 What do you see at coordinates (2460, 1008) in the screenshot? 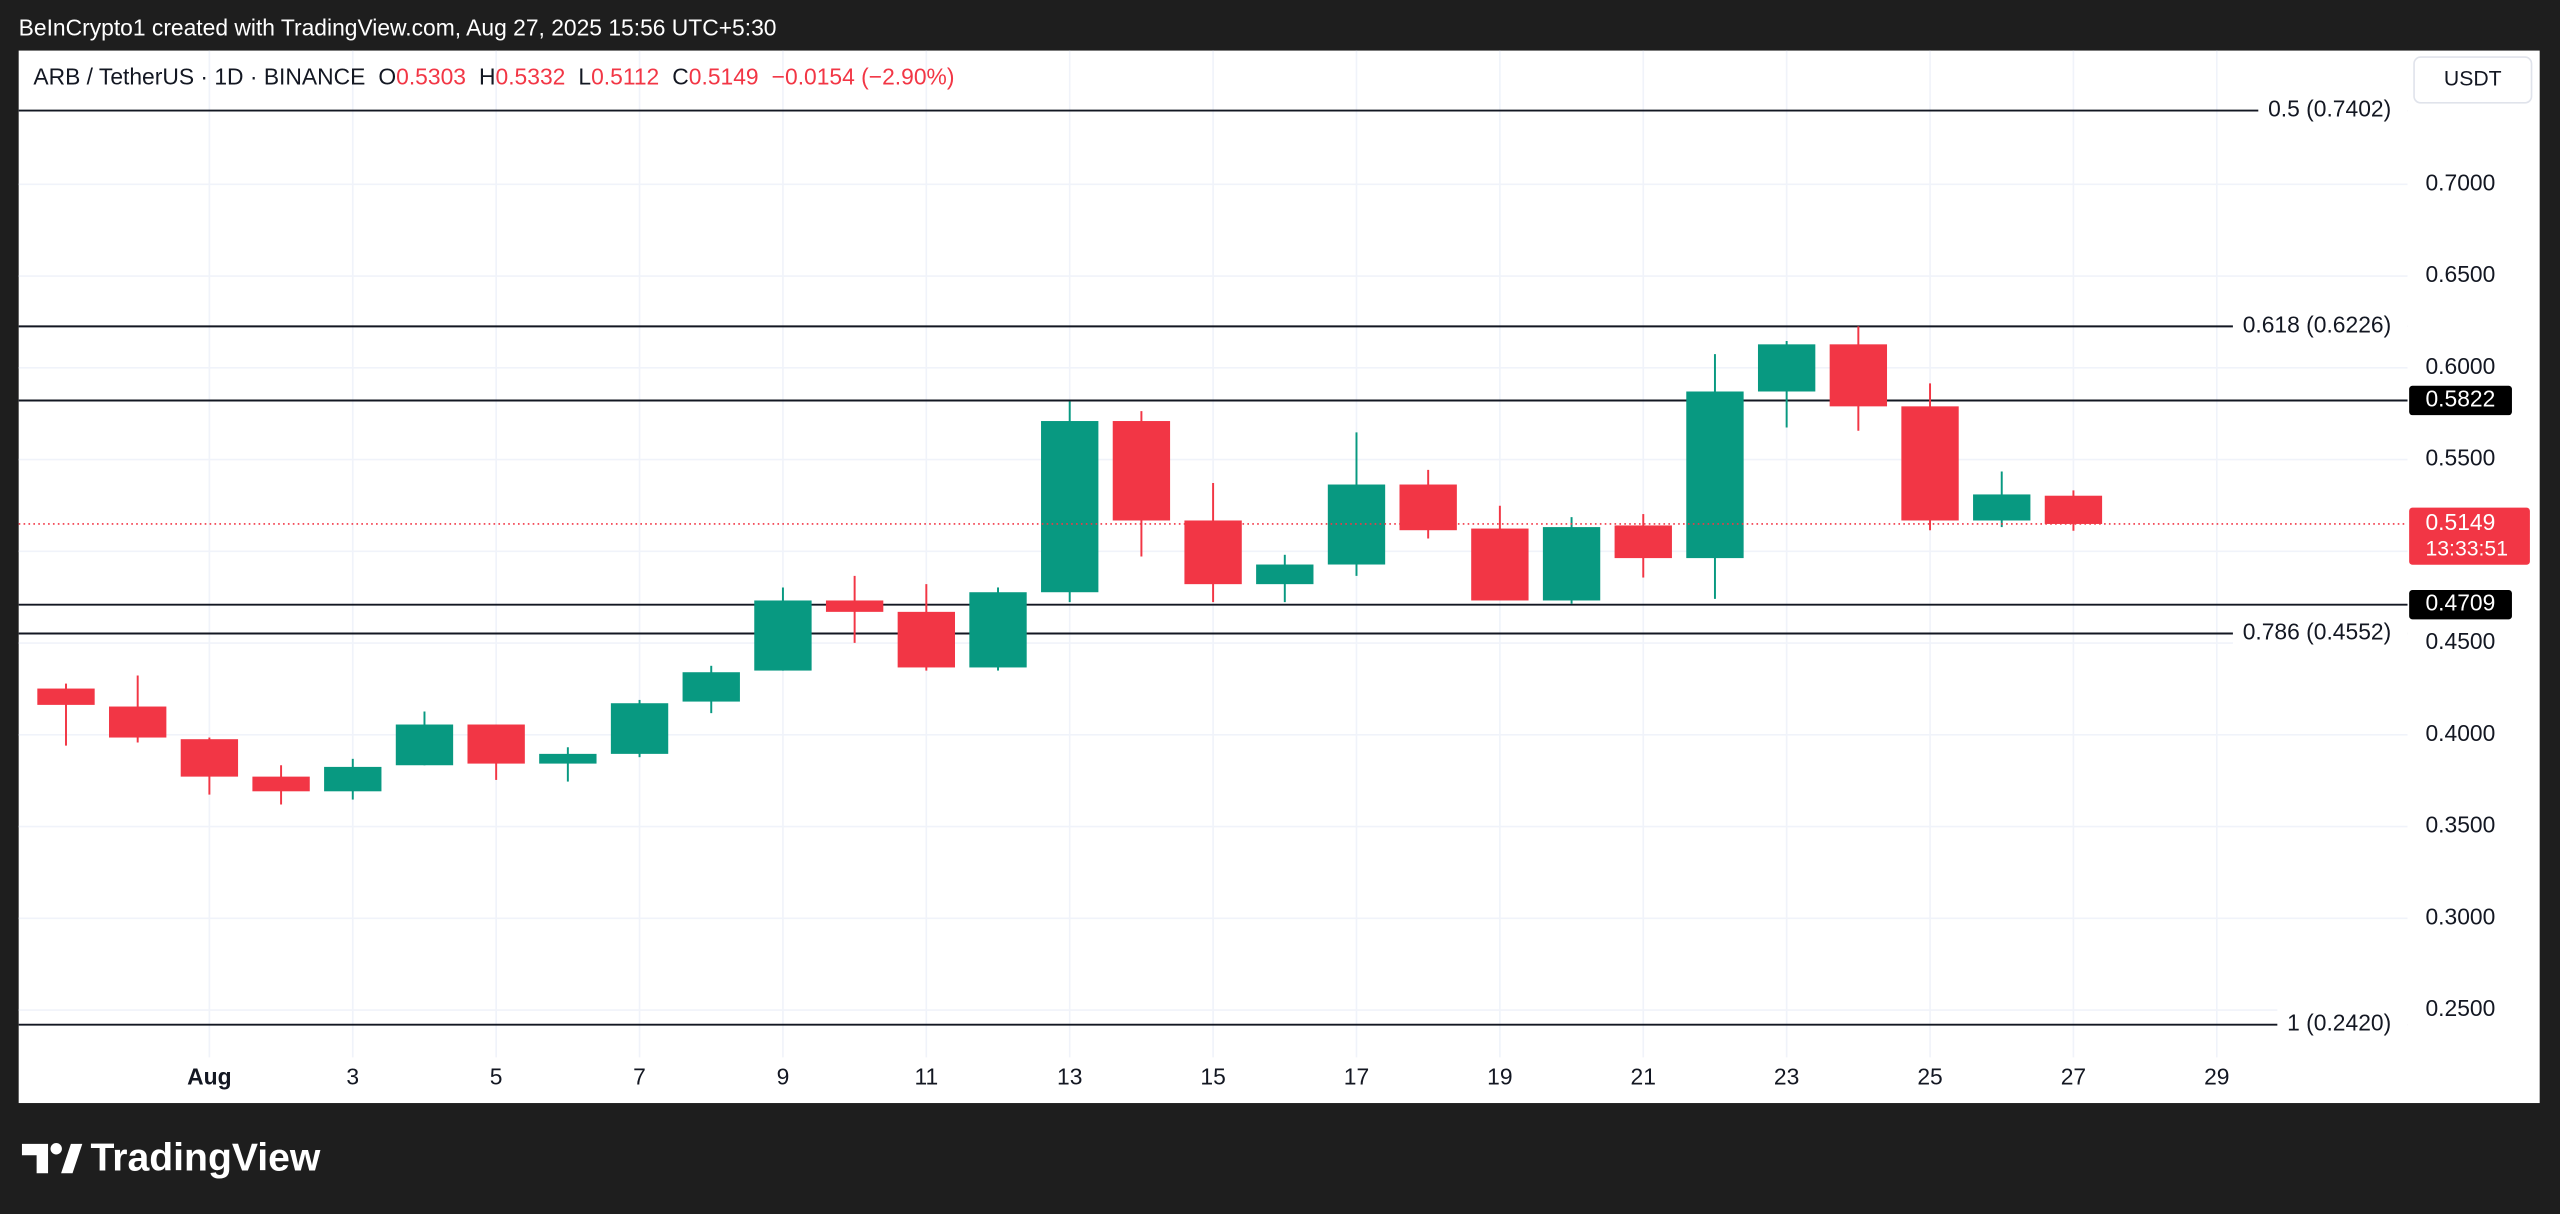
I see `y-tick-label: 0.2500` at bounding box center [2460, 1008].